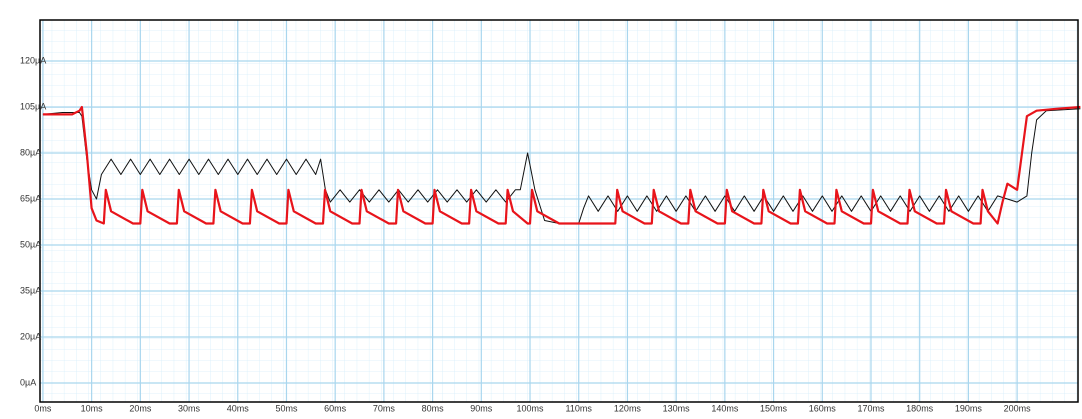 The width and height of the screenshot is (1082, 419). What do you see at coordinates (481, 408) in the screenshot?
I see `x-tick-label: 90ms` at bounding box center [481, 408].